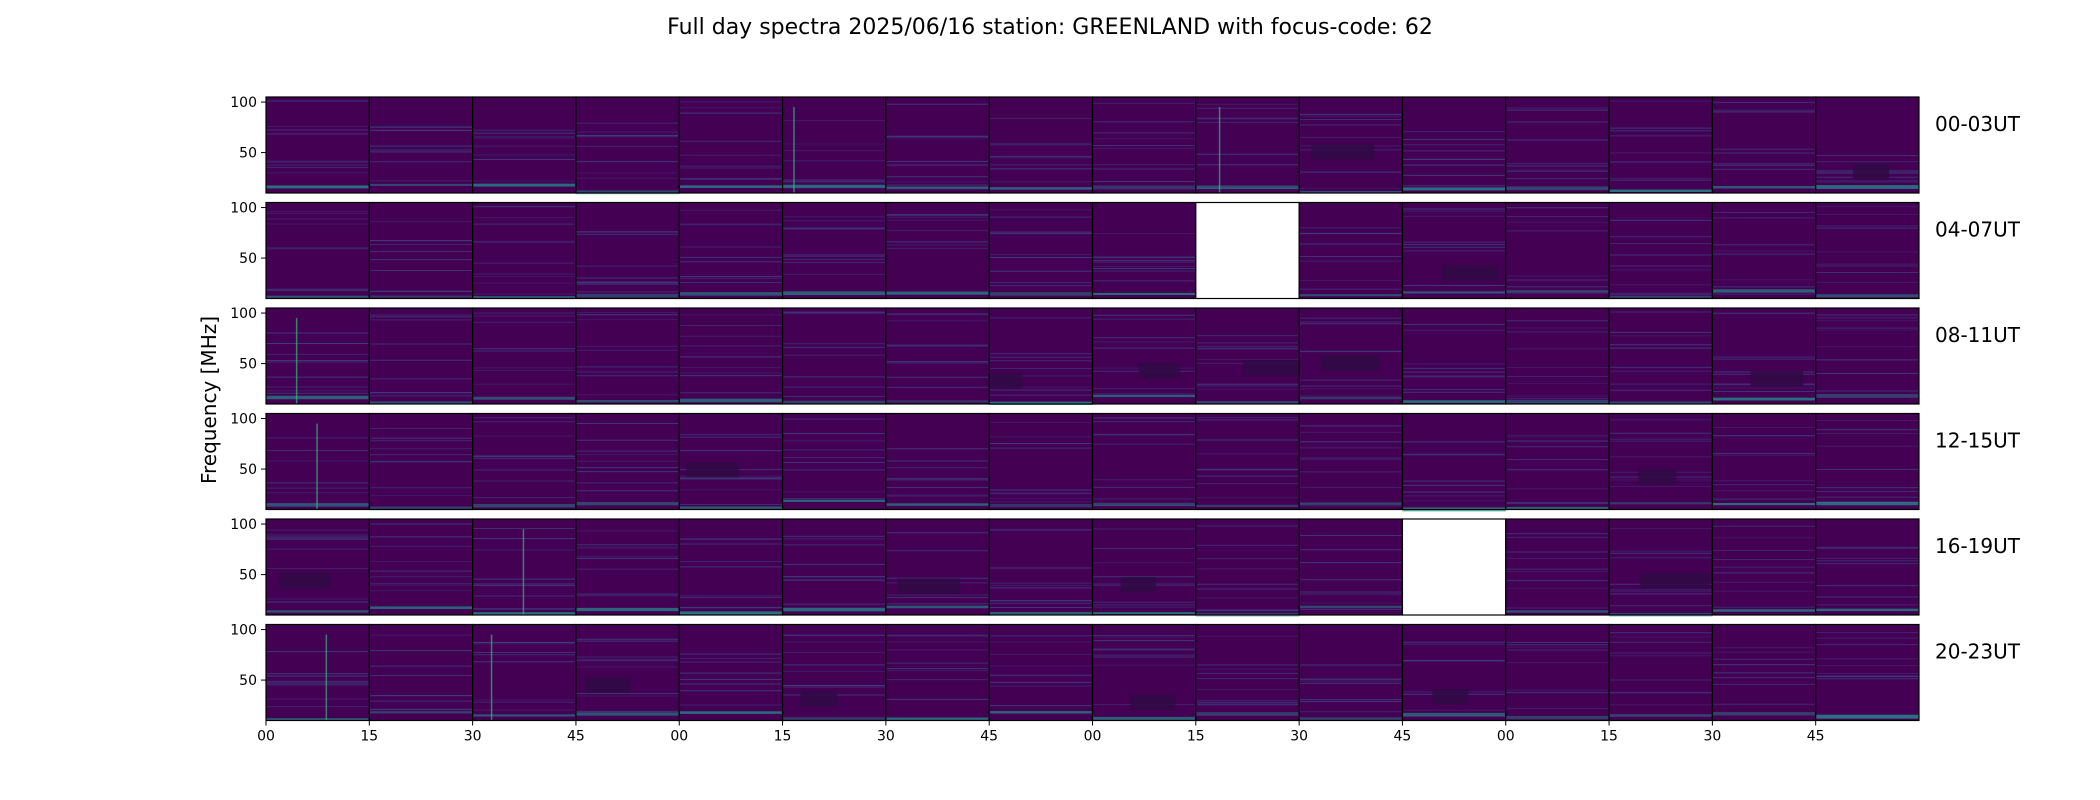 This screenshot has width=2100, height=800. I want to click on x-tick-label: 30, so click(1299, 737).